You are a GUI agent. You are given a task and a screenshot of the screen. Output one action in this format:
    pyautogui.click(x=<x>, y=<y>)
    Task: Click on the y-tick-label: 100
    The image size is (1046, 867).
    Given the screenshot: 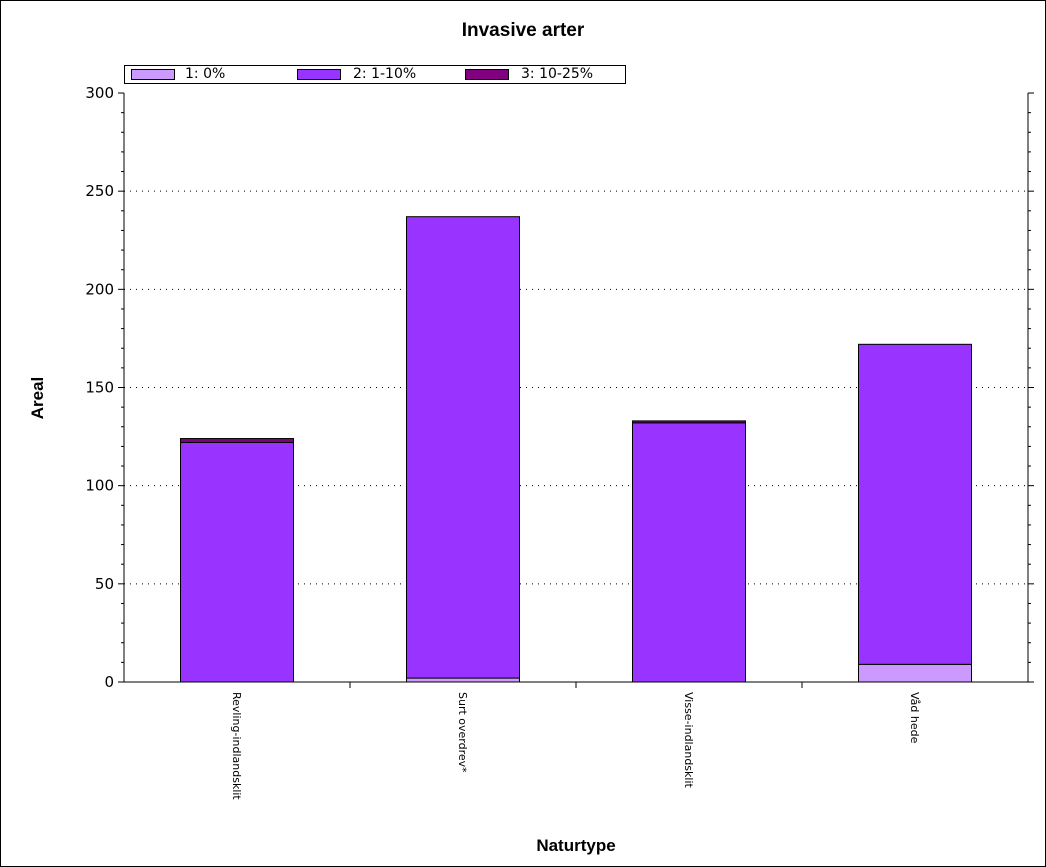 What is the action you would take?
    pyautogui.click(x=99, y=486)
    